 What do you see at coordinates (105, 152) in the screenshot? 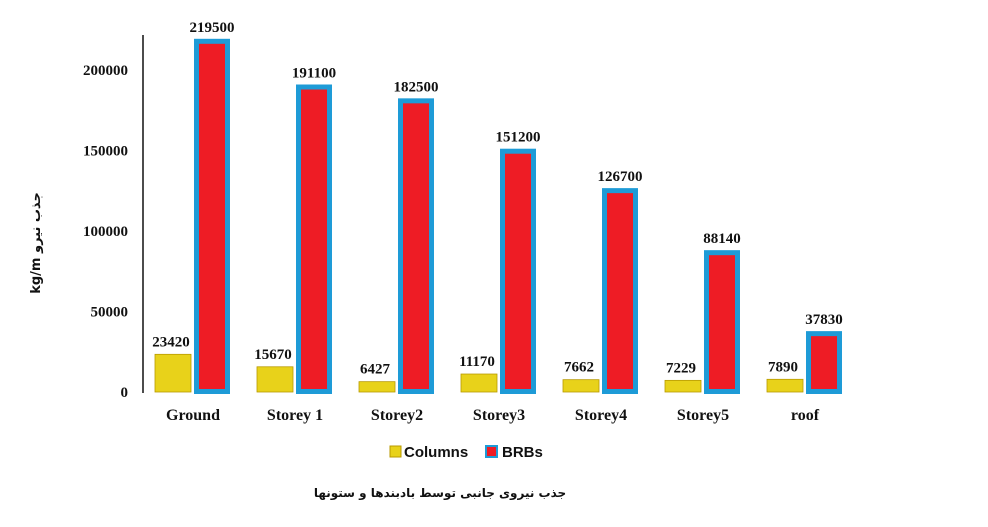
I see `y-tick-label: 150000` at bounding box center [105, 152].